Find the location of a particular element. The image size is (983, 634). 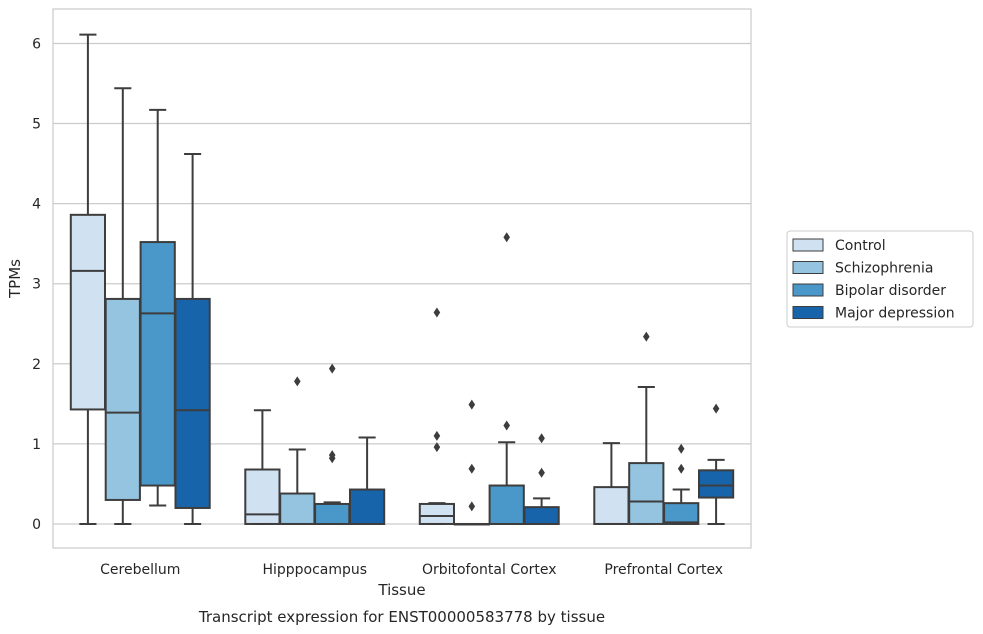

y-tick-label: 1 is located at coordinates (36, 445).